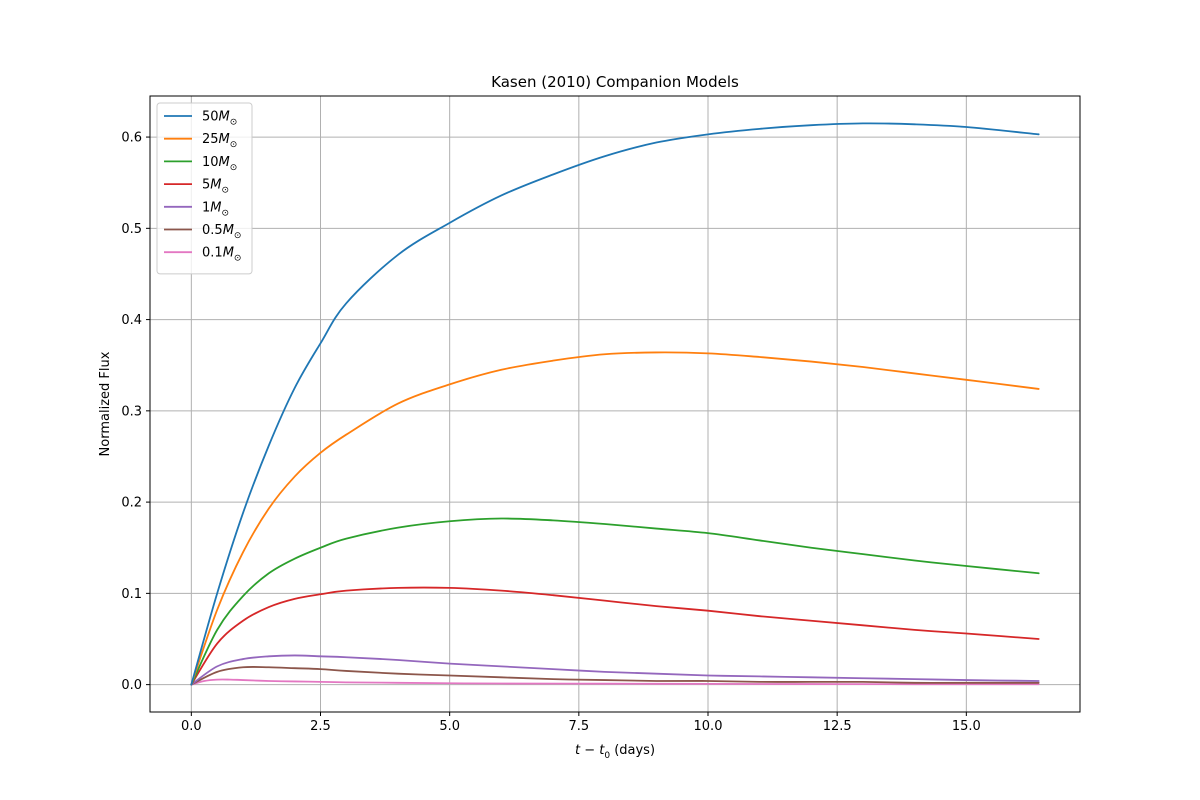  Describe the element at coordinates (615, 676) in the screenshot. I see `series-line-0_5-msun` at that location.